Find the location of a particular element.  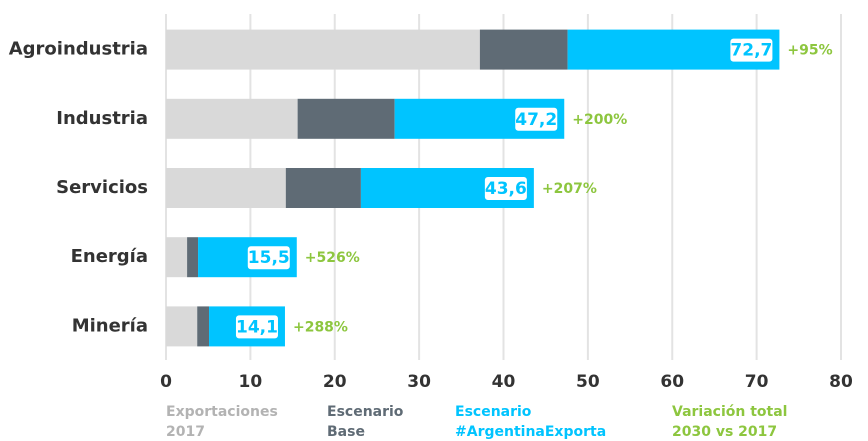

legend-line: Variación total is located at coordinates (729, 412).